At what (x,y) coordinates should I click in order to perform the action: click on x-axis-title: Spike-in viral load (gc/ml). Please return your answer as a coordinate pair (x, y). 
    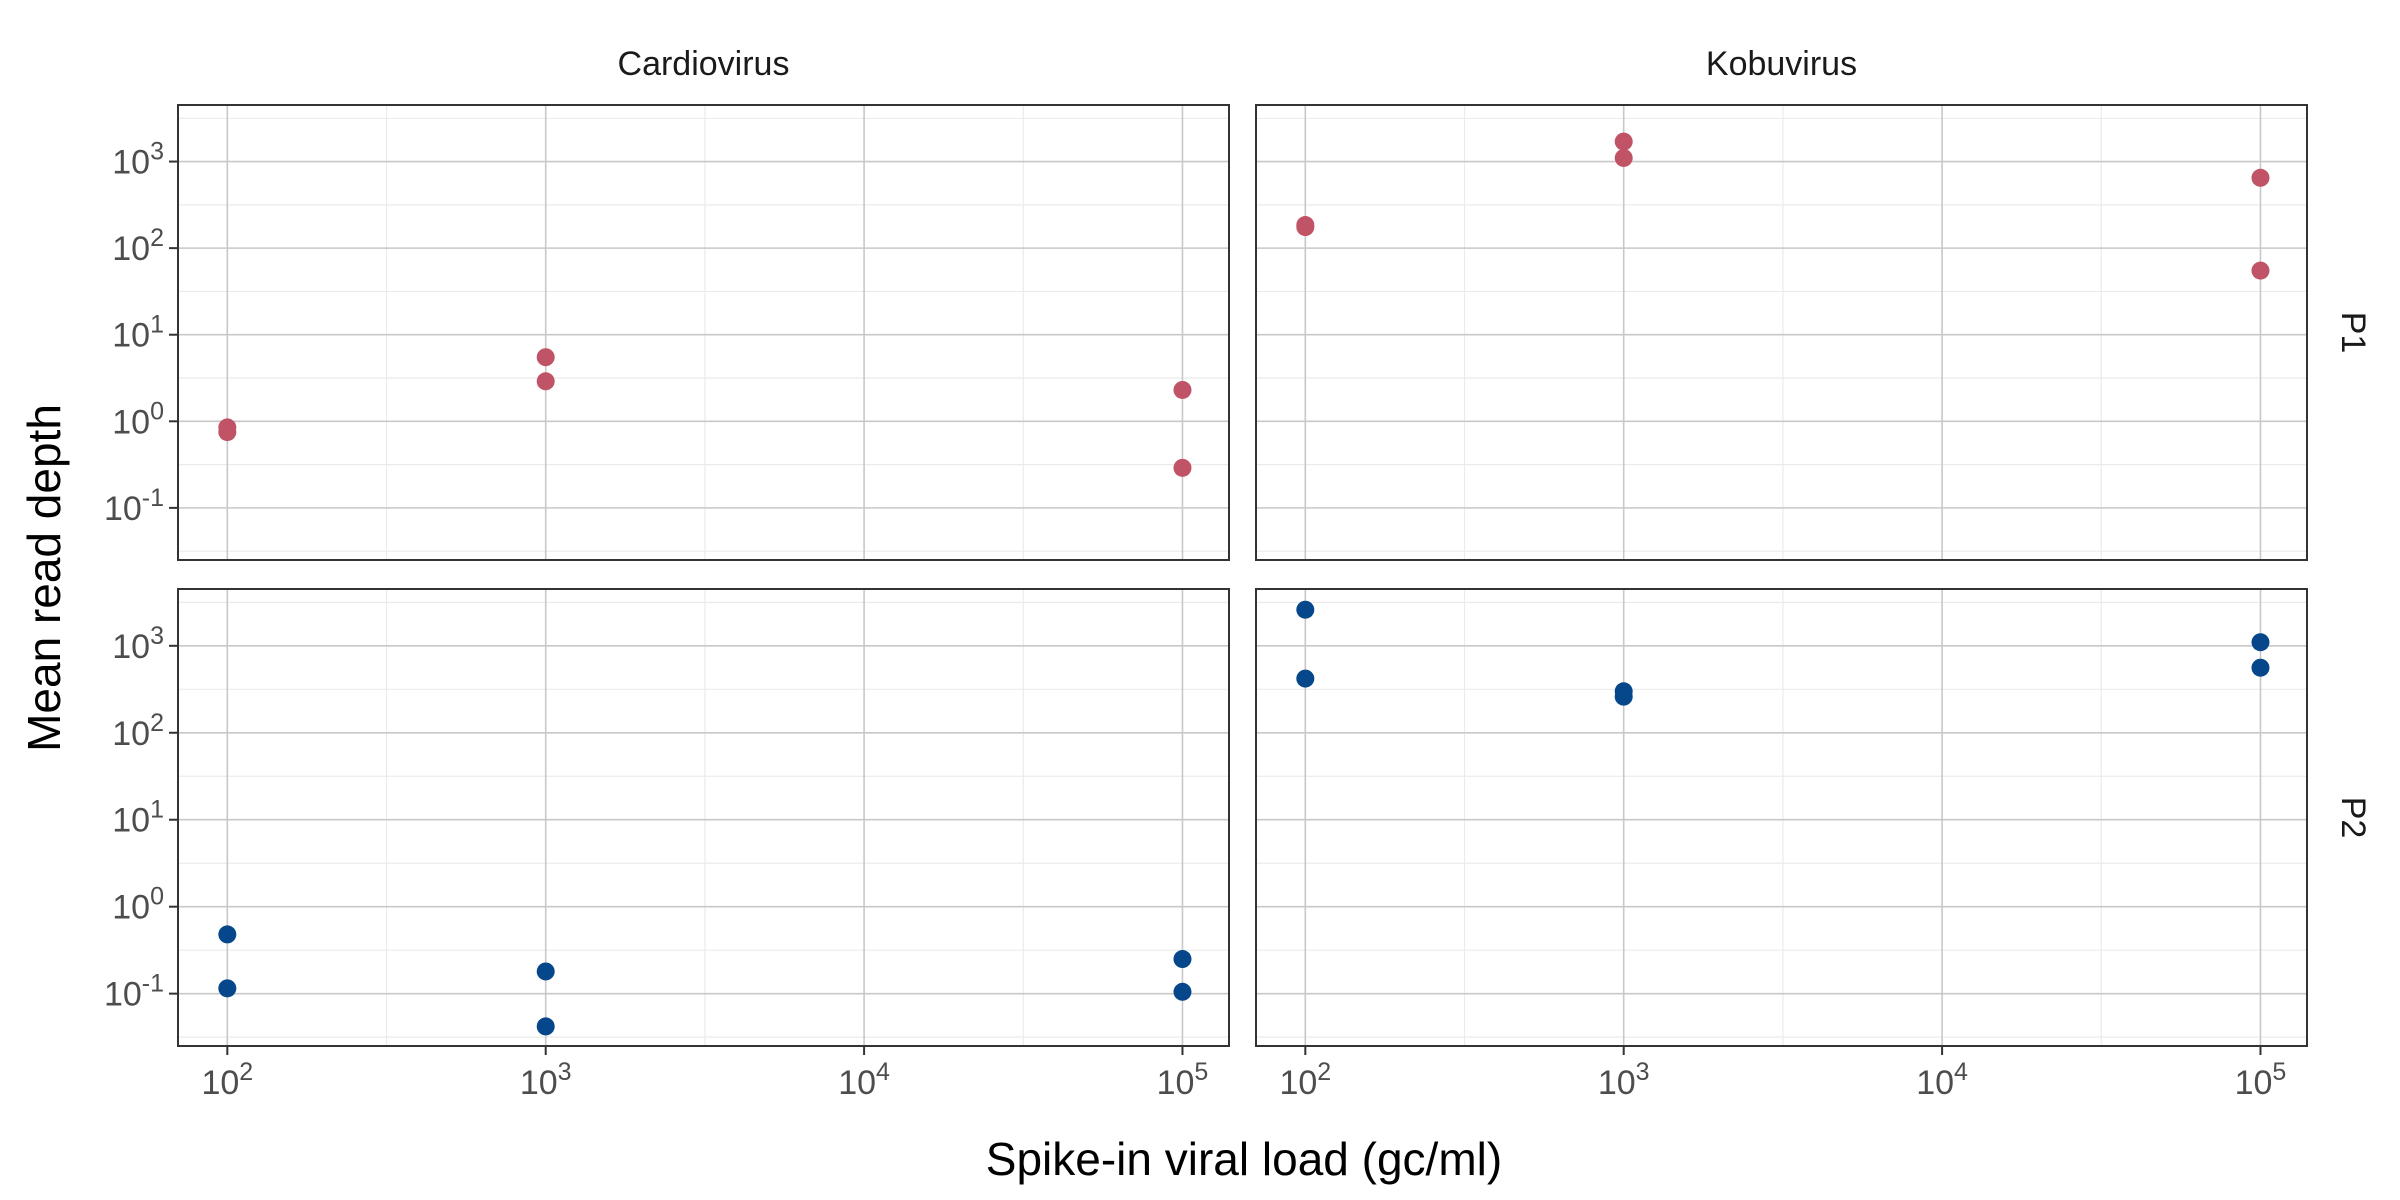
    Looking at the image, I should click on (1244, 1159).